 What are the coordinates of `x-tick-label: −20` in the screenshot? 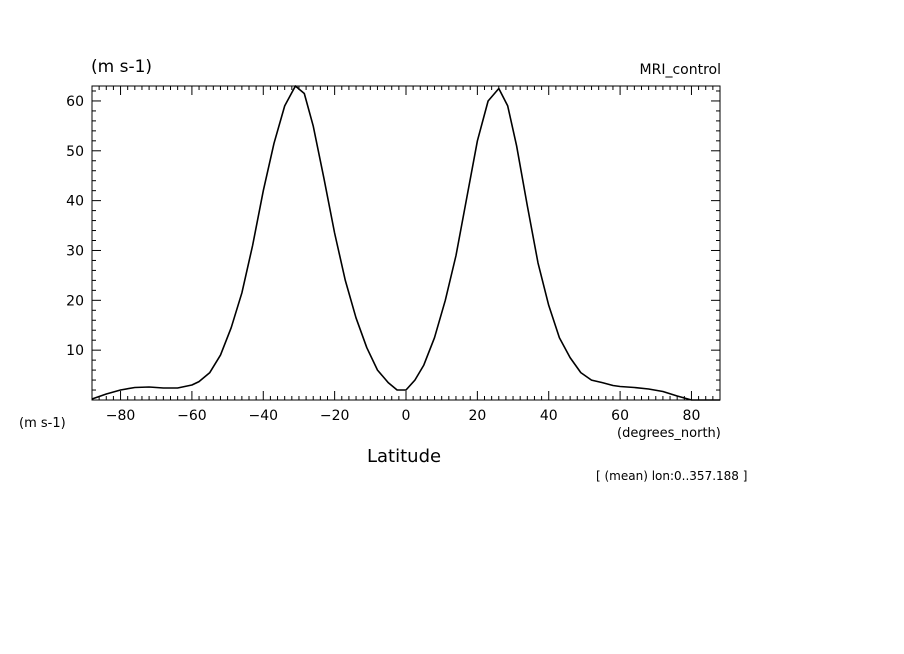 It's located at (335, 416).